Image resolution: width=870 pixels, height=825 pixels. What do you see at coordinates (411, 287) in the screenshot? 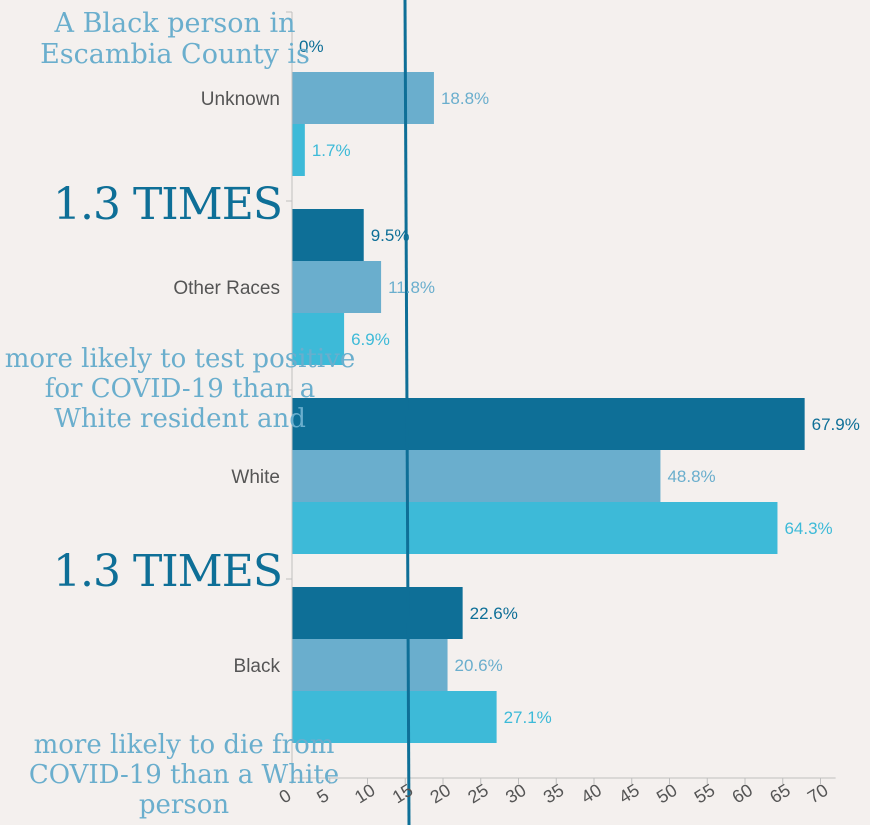
I see `bar-value-label: 11.8%` at bounding box center [411, 287].